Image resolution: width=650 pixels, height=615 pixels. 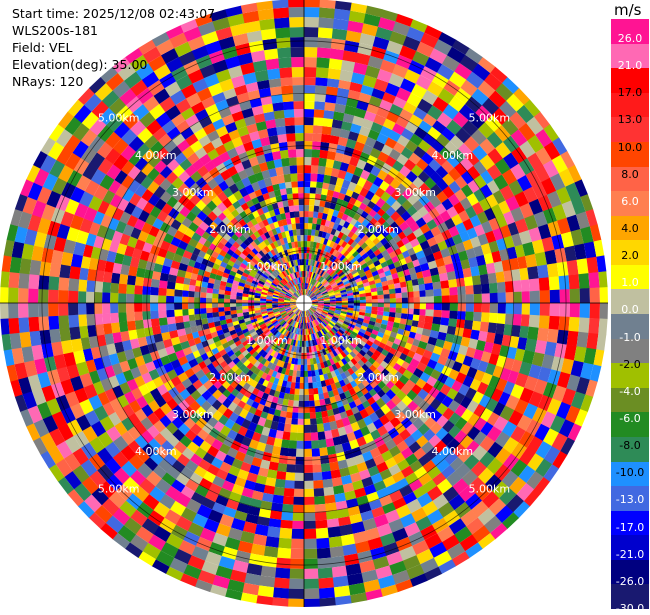 I want to click on colorbar-tick-label: -30.0, so click(x=630, y=608).